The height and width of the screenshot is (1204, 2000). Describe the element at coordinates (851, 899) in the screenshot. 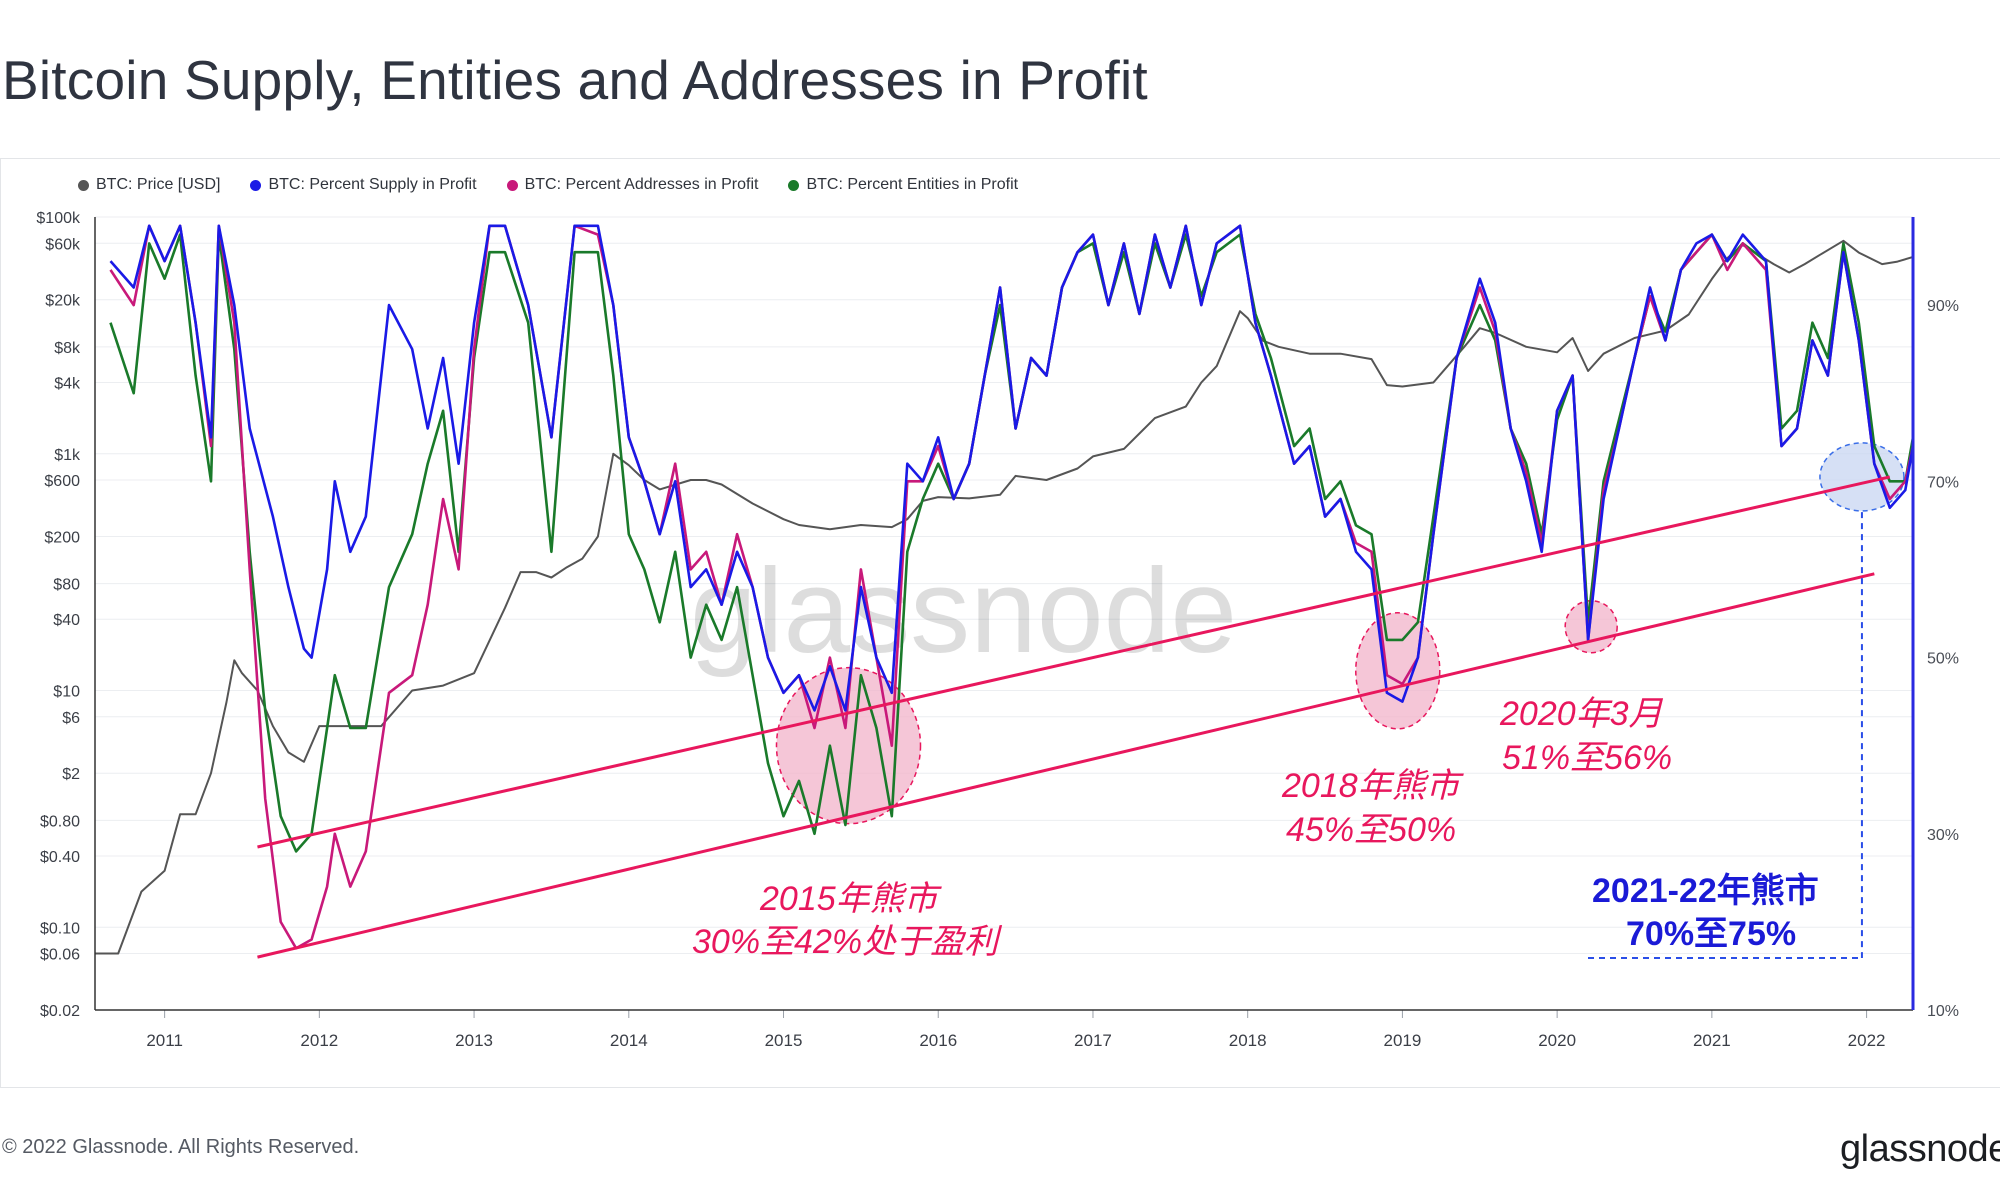

I see `annotation-2015-line1: 2015年熊市` at that location.